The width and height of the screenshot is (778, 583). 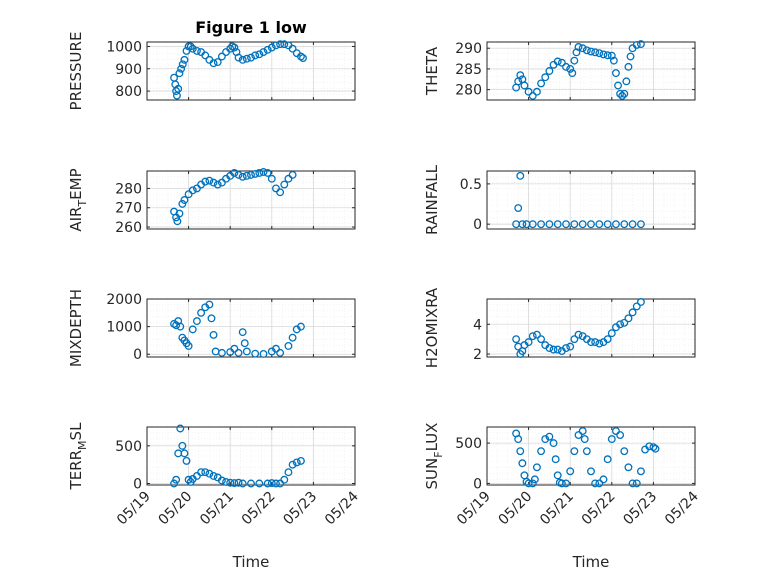 I want to click on h2omixra-subplot: 2 4 H2OMIXRA, so click(x=559, y=327).